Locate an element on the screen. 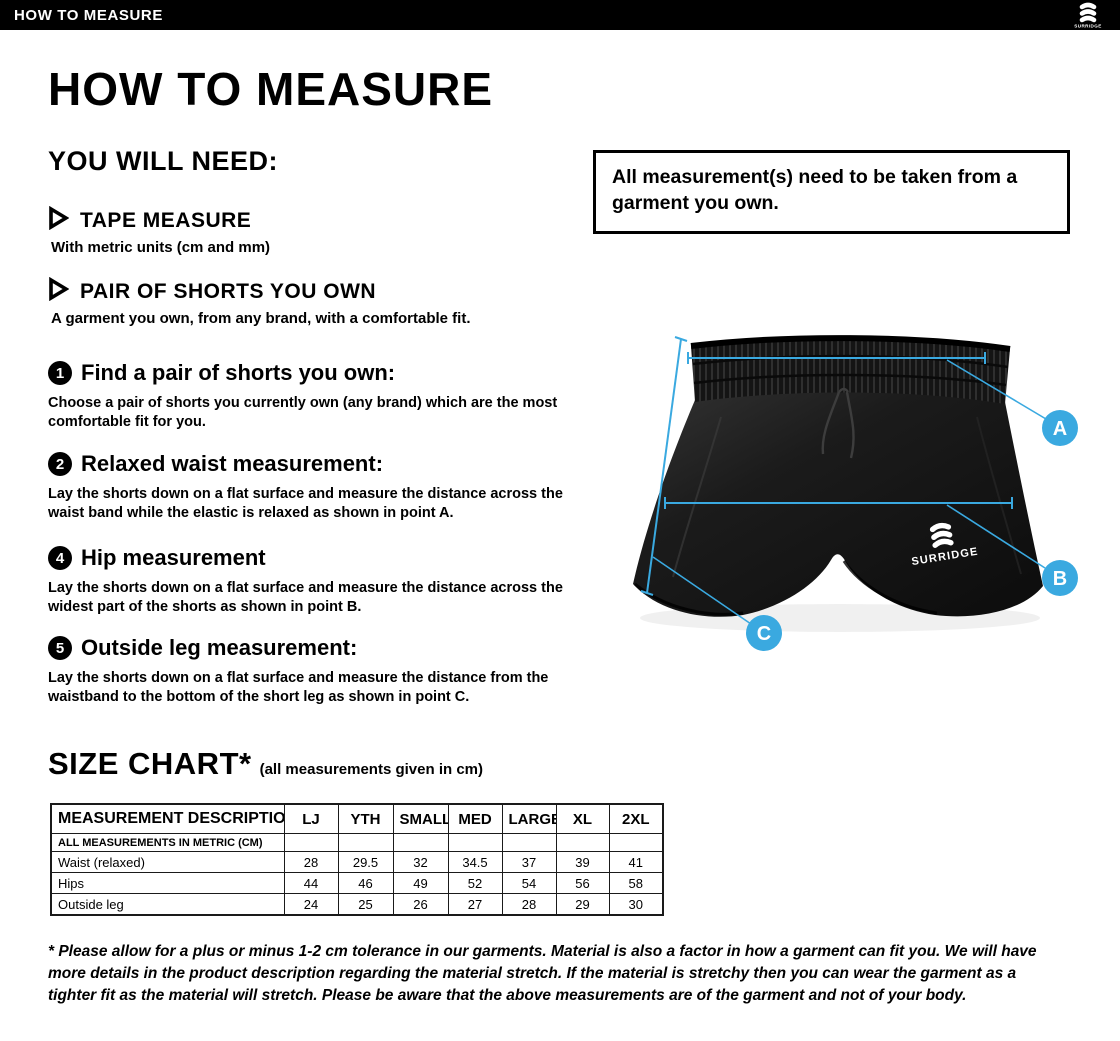  point-a-label: A is located at coordinates (1060, 429).